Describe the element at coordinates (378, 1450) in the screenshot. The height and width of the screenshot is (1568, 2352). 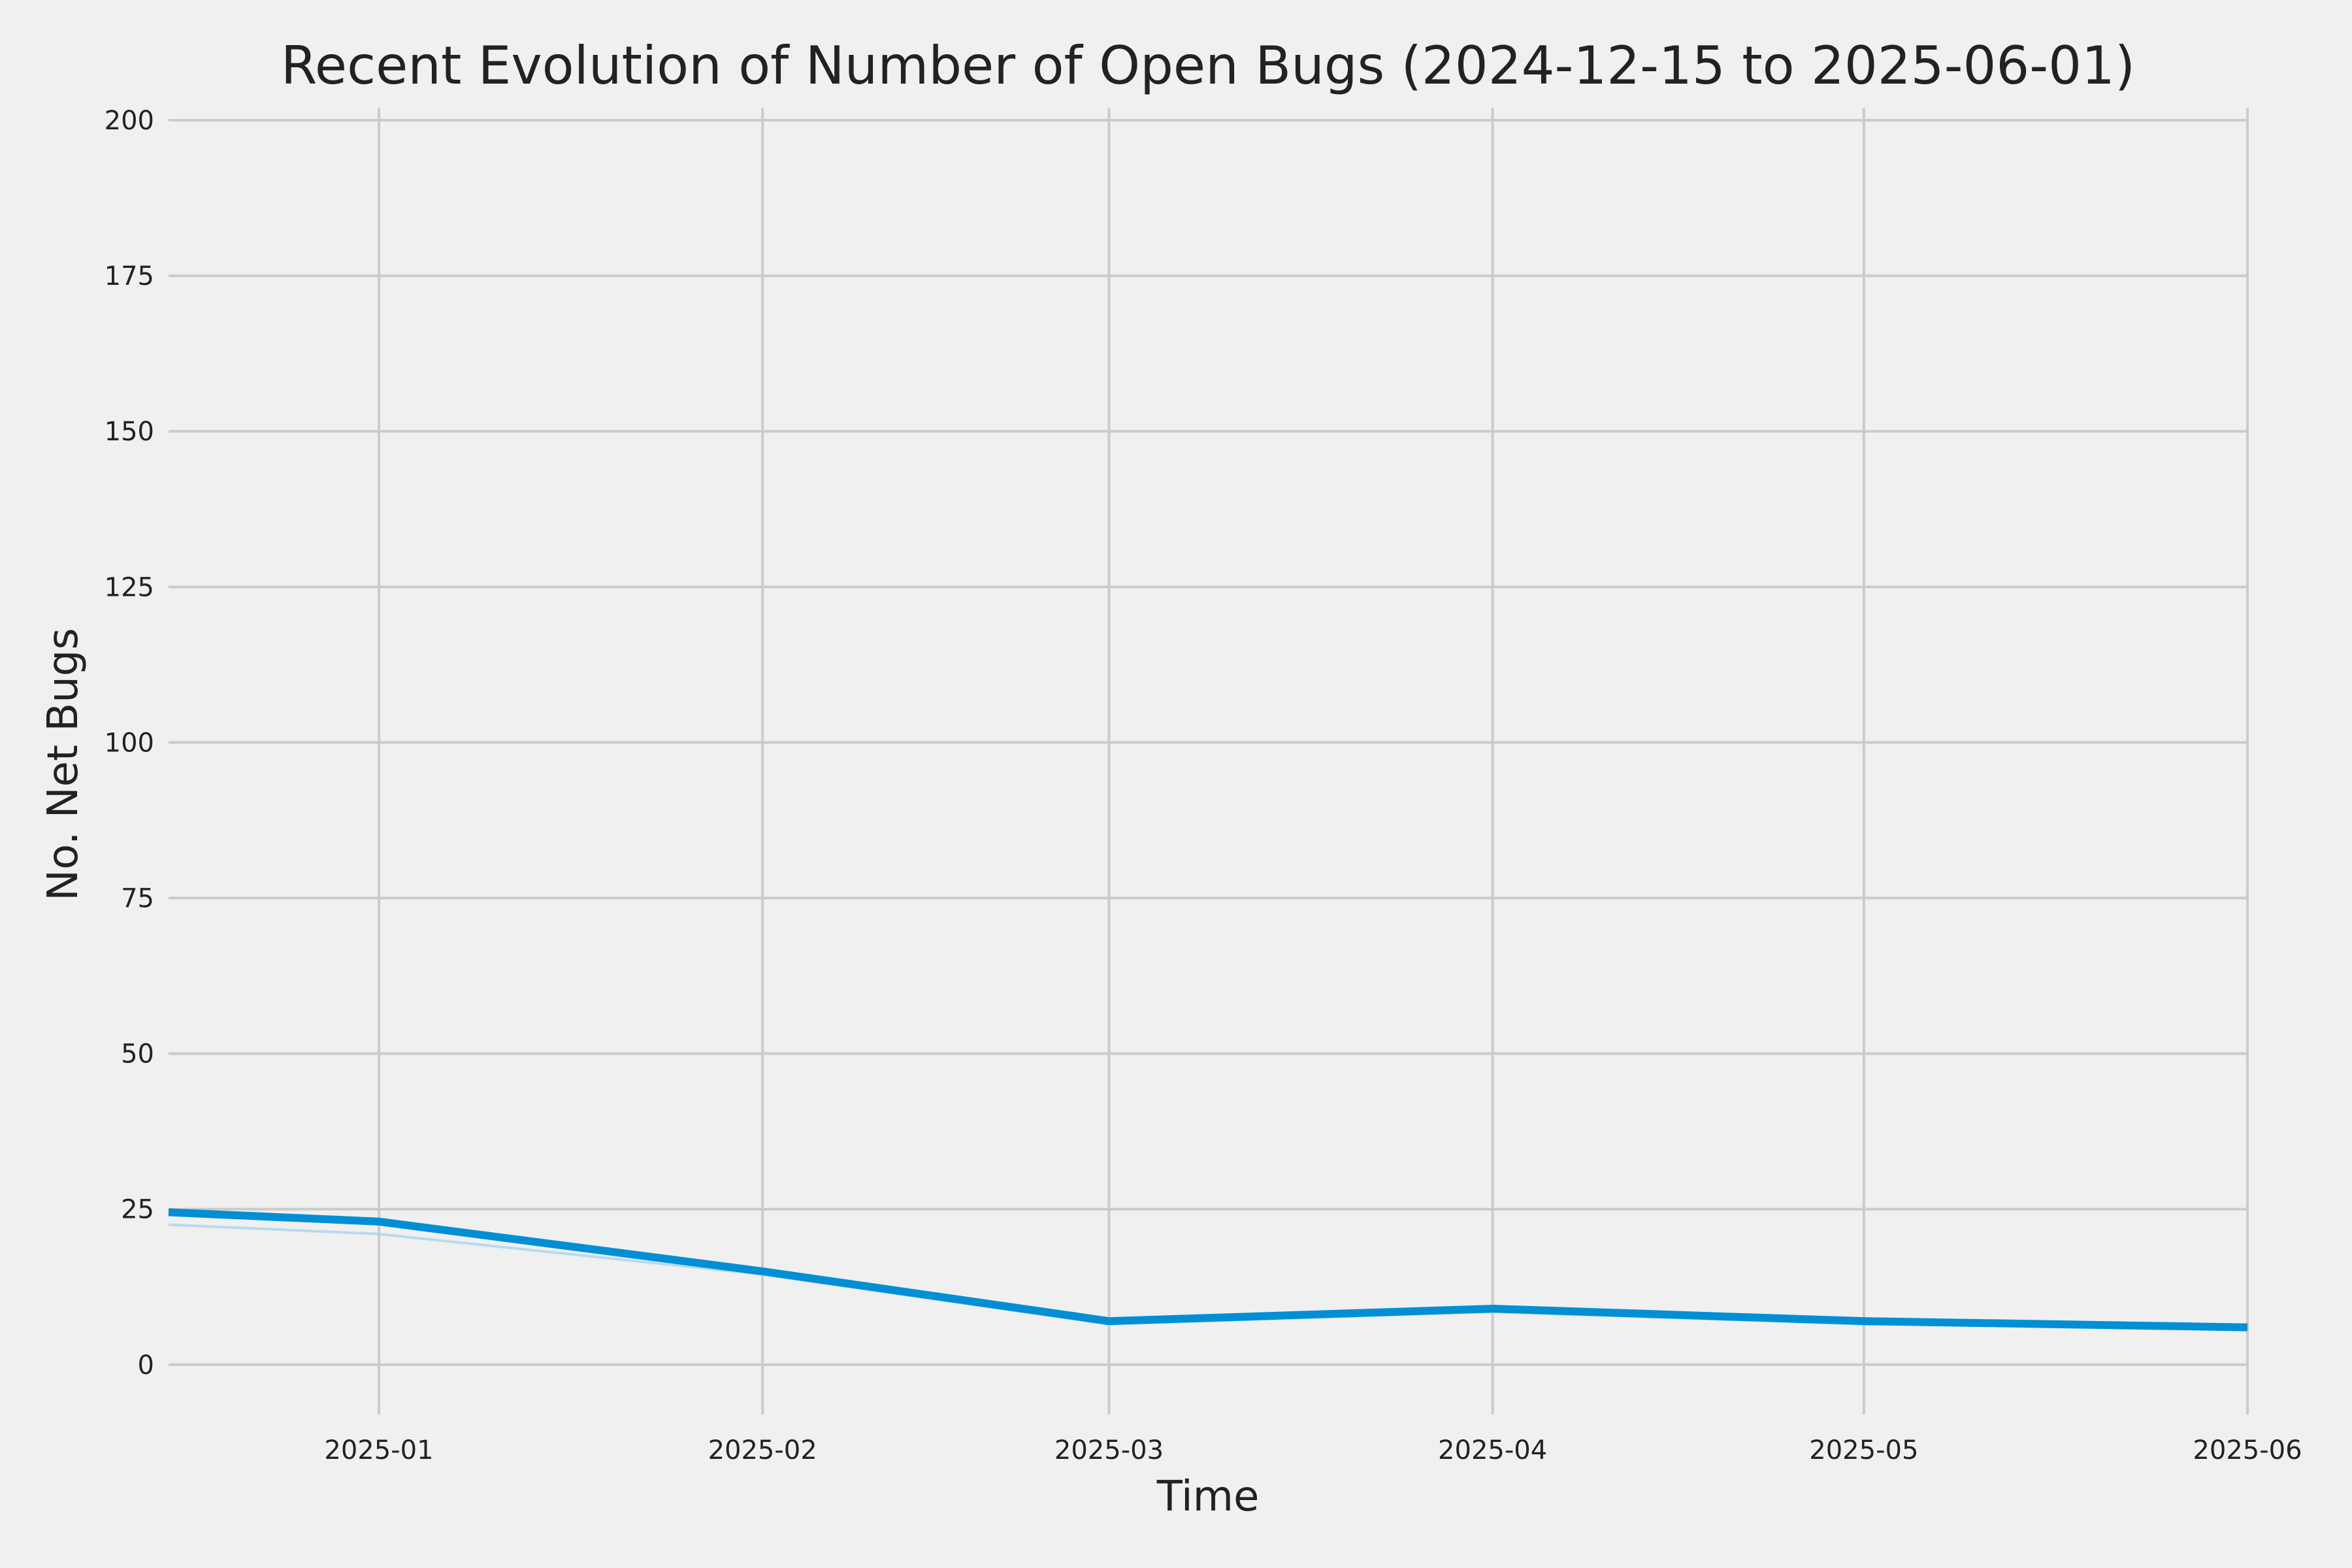
I see `x-tick-label: 2025-01` at that location.